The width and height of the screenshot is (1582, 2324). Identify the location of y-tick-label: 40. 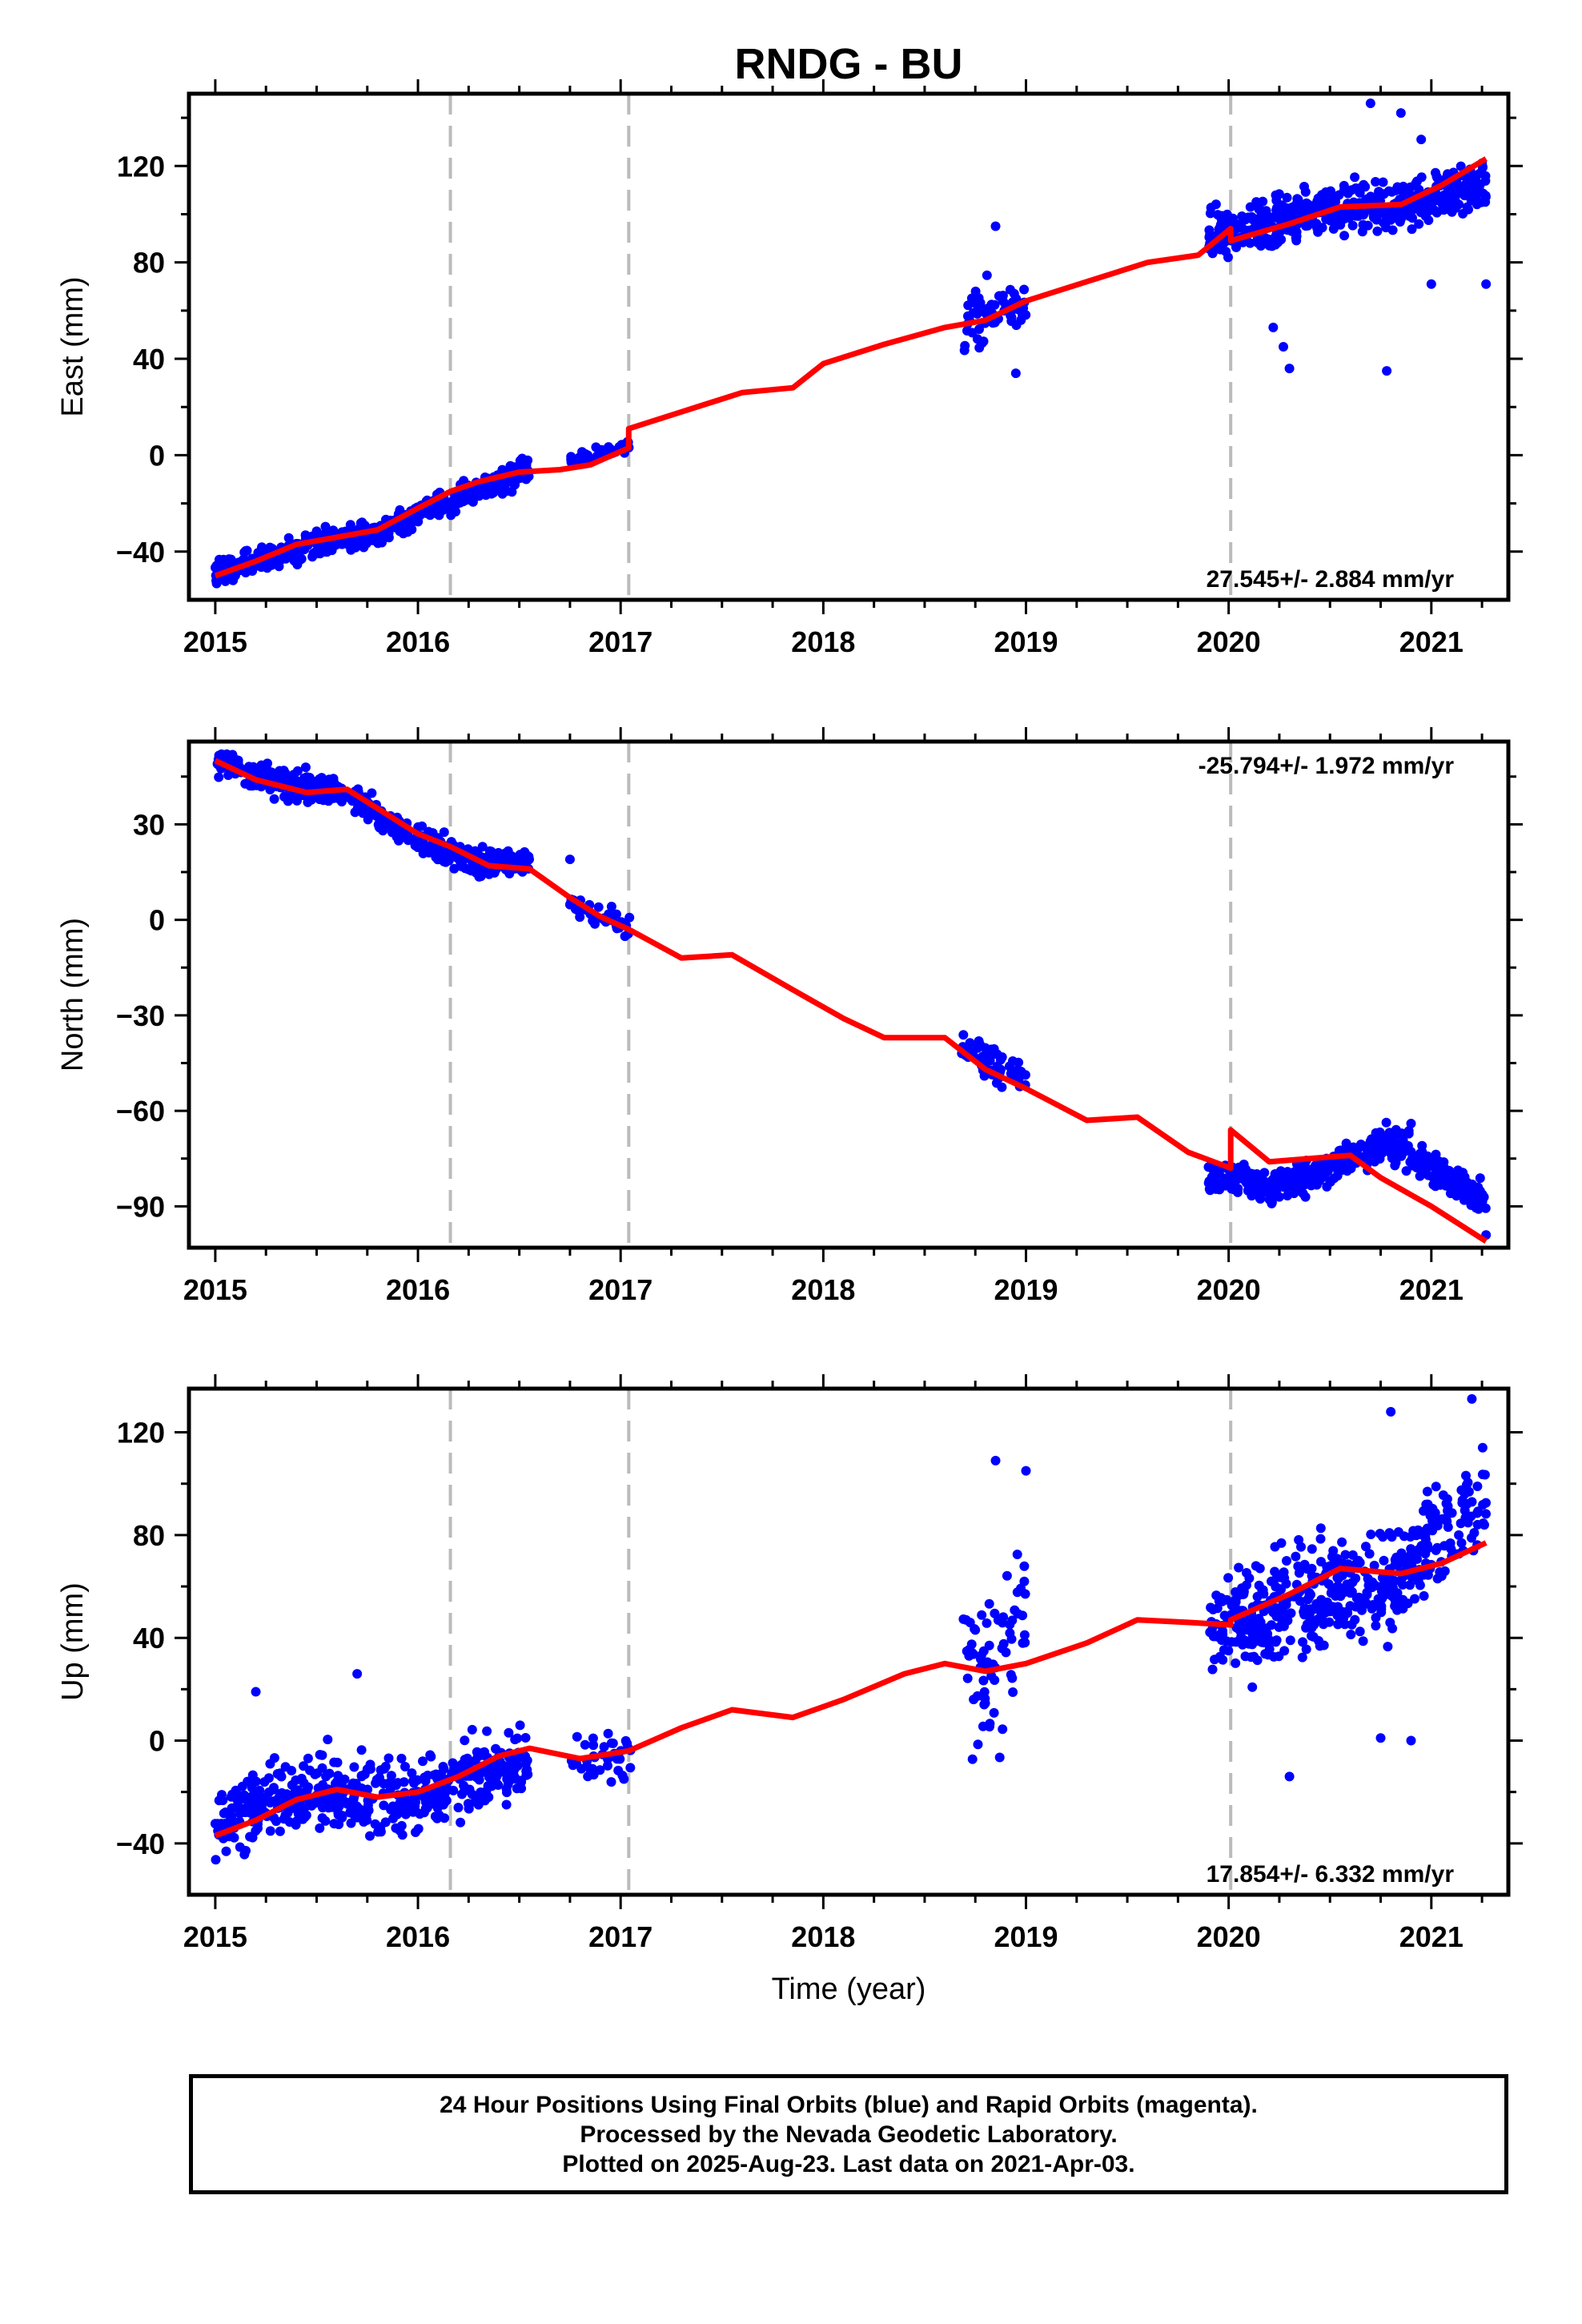
(149, 1638).